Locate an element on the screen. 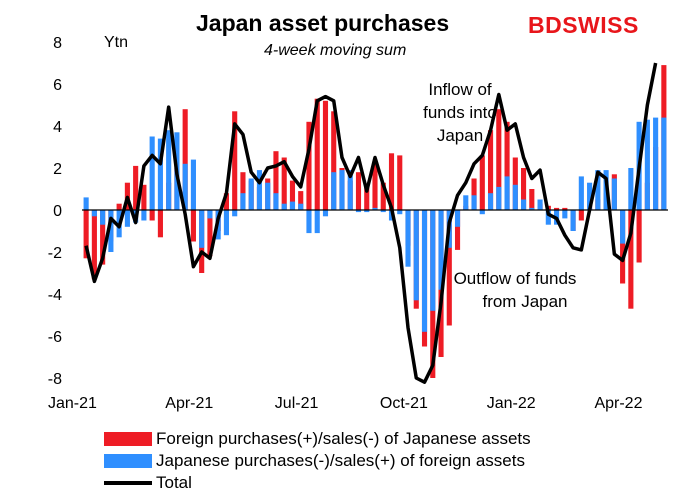 The image size is (700, 500). x-tick-label: Jan-22 is located at coordinates (511, 403).